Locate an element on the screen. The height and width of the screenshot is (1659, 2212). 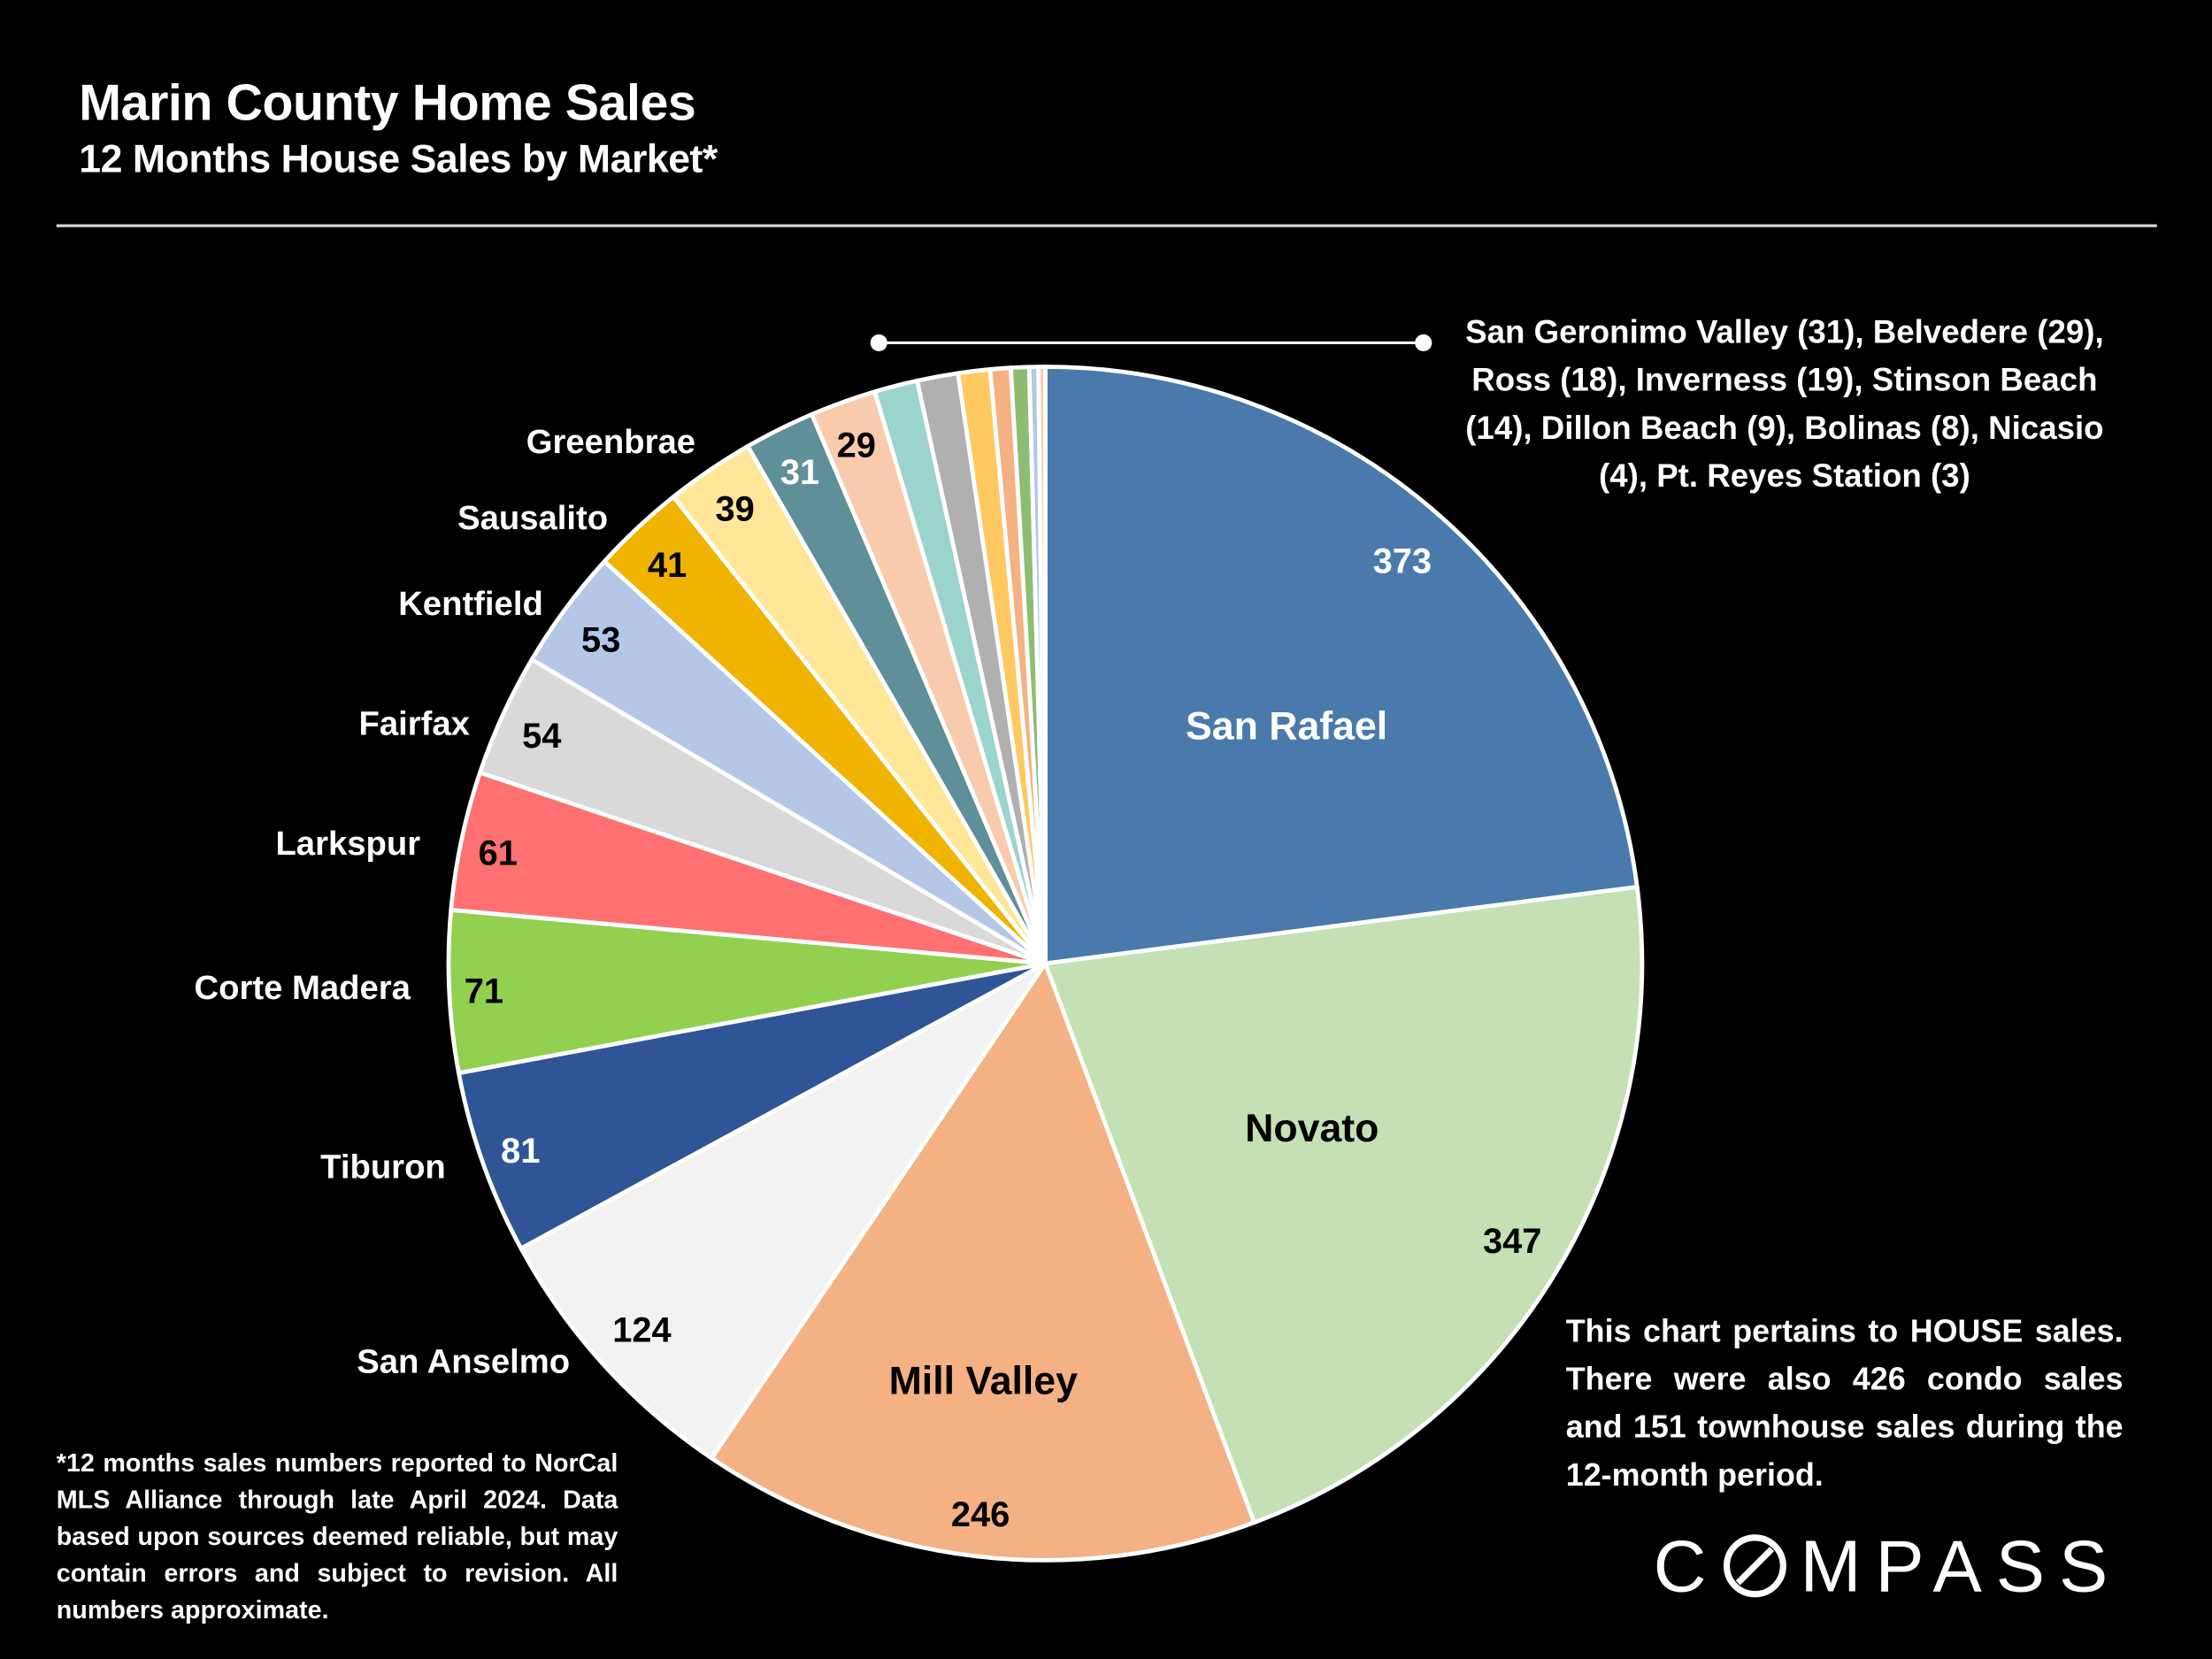
data-label-value: 347 is located at coordinates (1512, 1242).